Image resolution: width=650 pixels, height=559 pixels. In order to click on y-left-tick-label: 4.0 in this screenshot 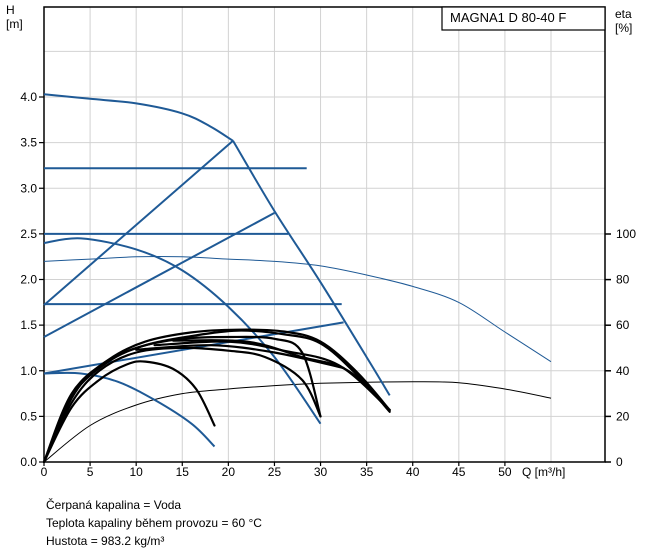, I will do `click(28, 97)`.